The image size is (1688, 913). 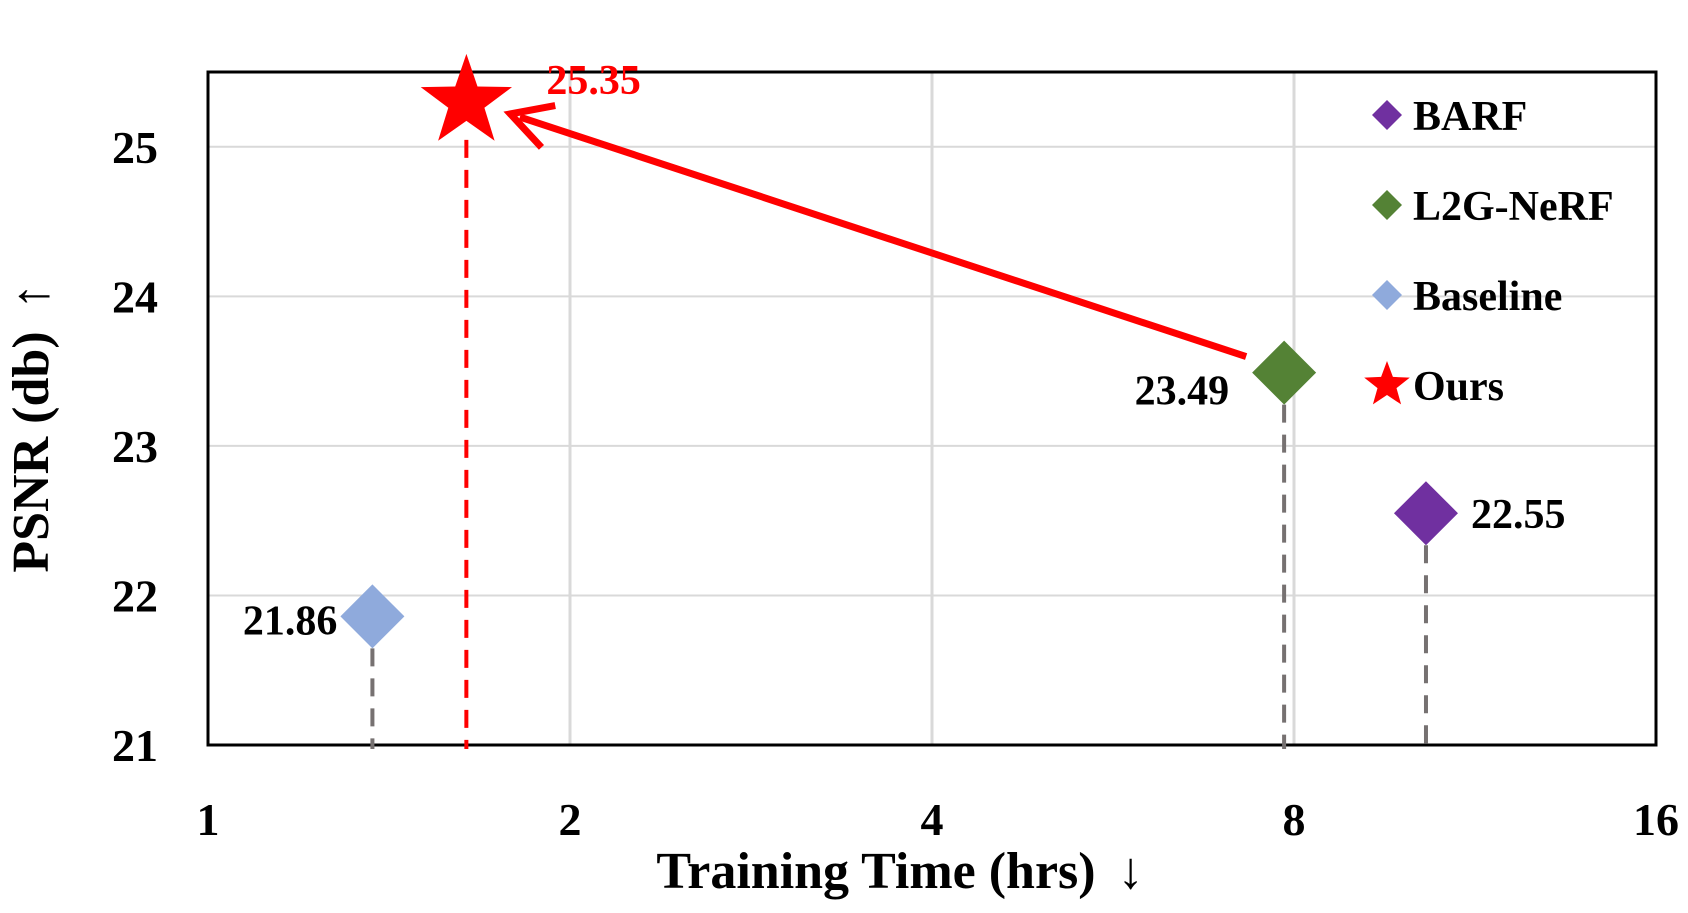 I want to click on legend: BARF L2G-NeRF Baseline Ours, so click(x=1489, y=252).